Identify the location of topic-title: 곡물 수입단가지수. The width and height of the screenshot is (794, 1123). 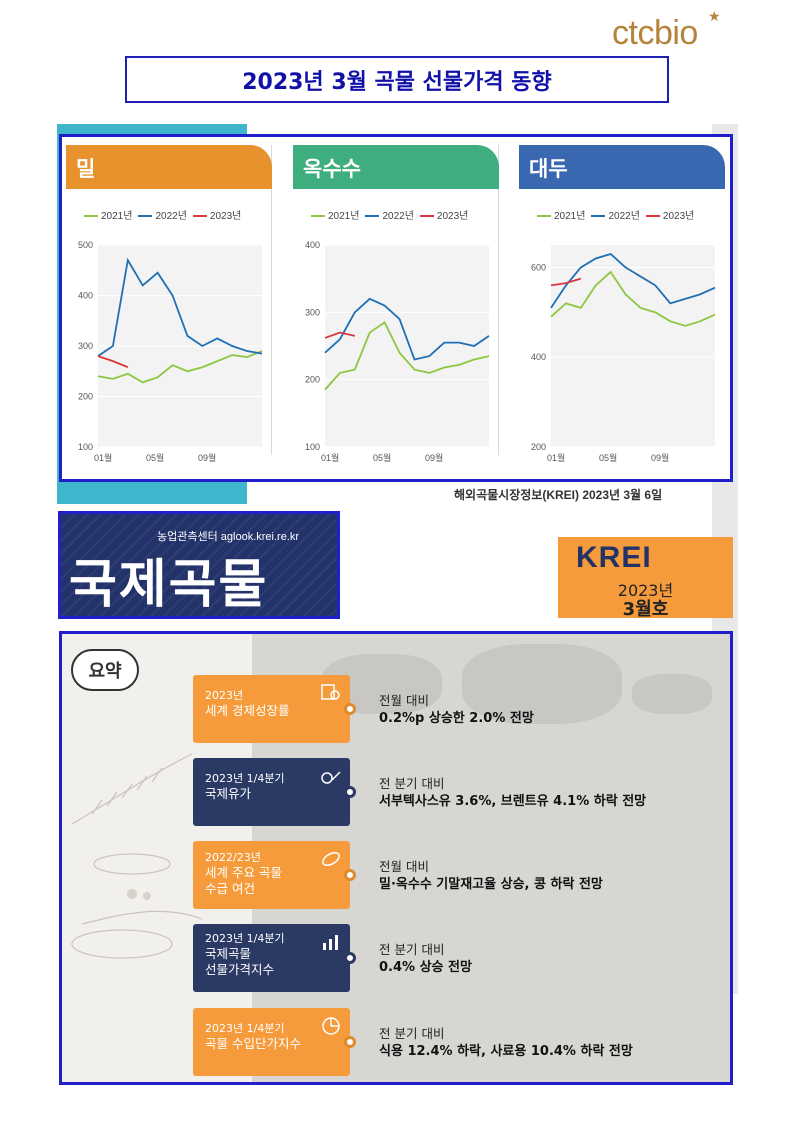
(253, 1043).